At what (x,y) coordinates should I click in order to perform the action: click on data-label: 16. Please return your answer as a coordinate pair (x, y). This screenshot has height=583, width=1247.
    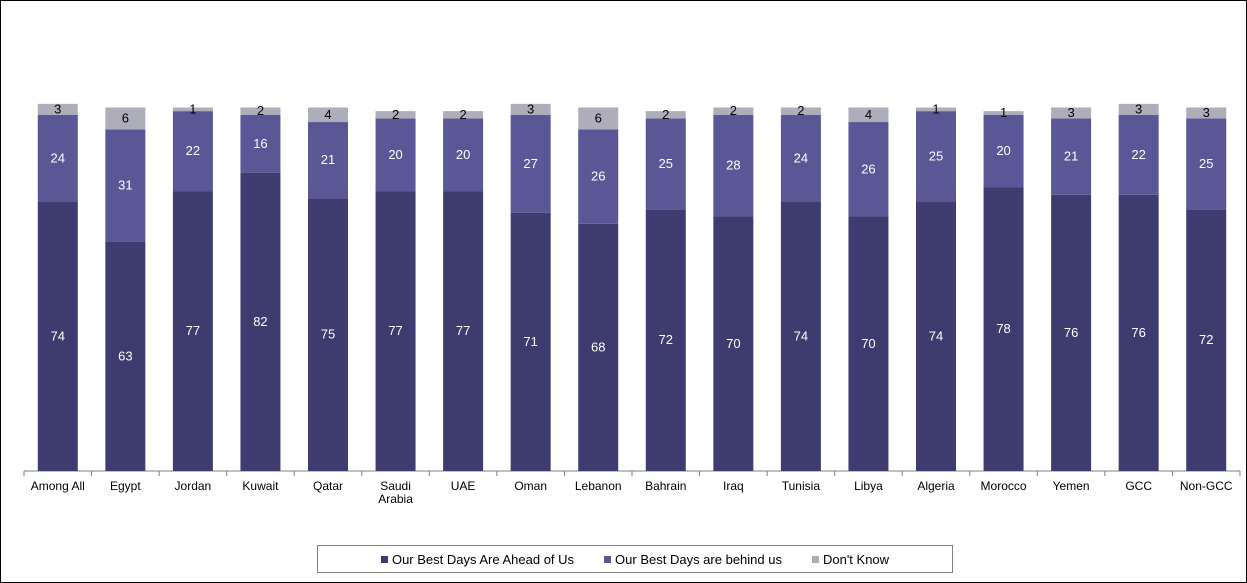
    Looking at the image, I should click on (260, 143).